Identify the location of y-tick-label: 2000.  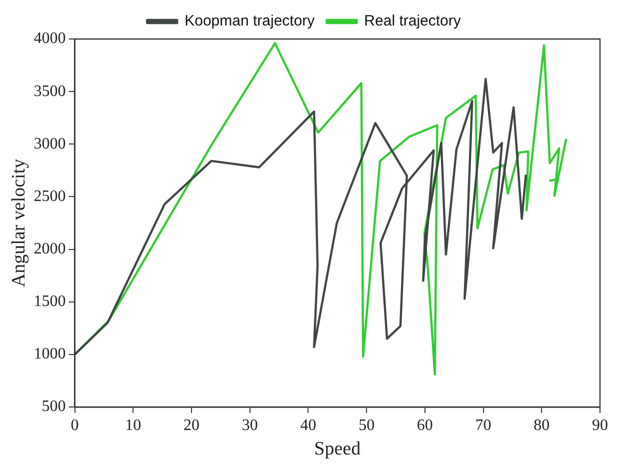
(50, 249).